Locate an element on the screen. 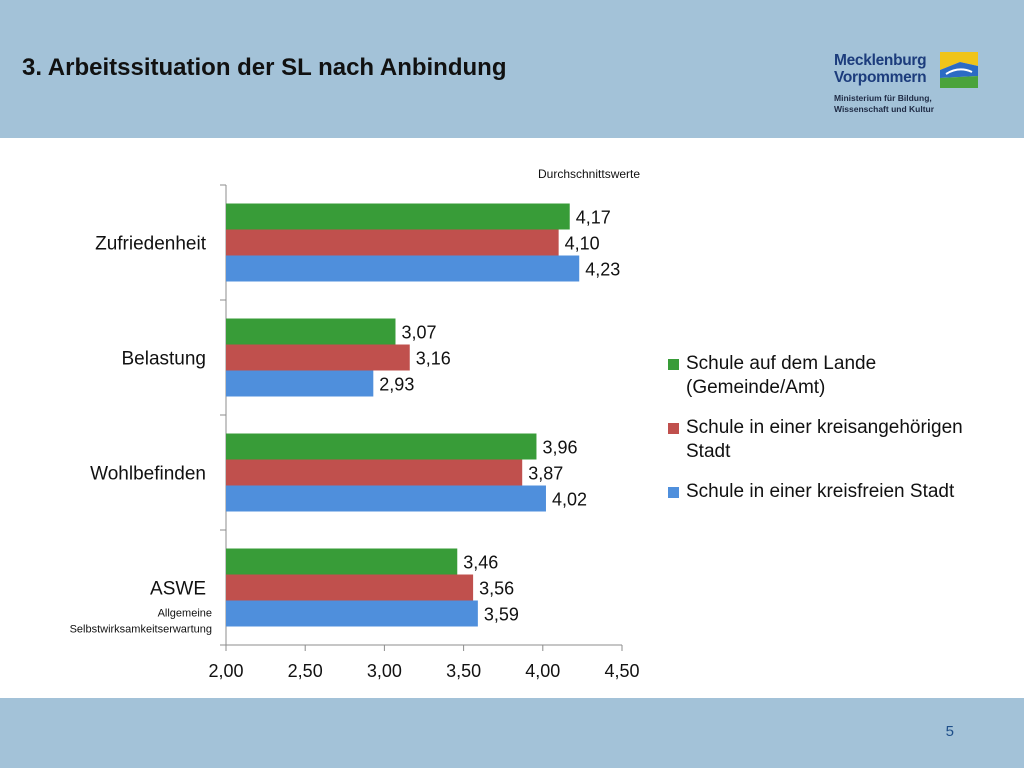 This screenshot has width=1024, height=768. data-label: 3,16 is located at coordinates (433, 359).